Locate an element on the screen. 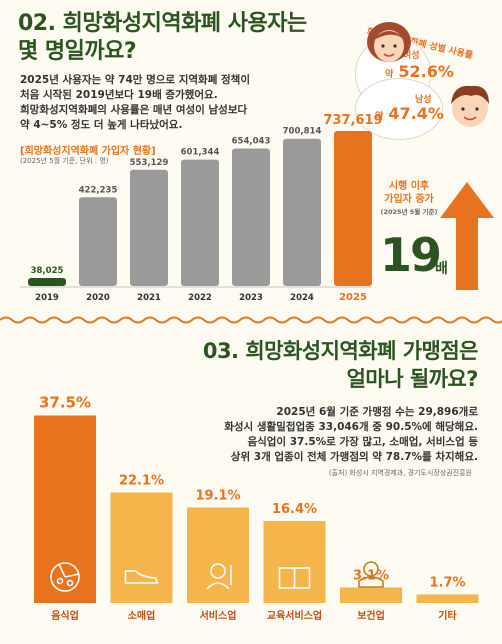  pizza-icon-crust is located at coordinates (65, 577).